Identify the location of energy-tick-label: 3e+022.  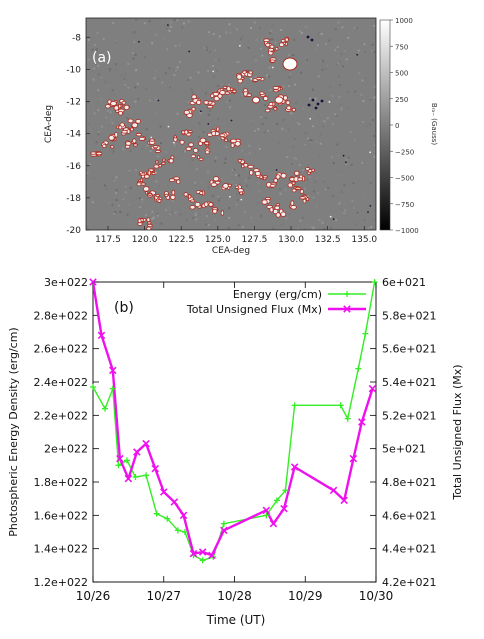
(66, 282).